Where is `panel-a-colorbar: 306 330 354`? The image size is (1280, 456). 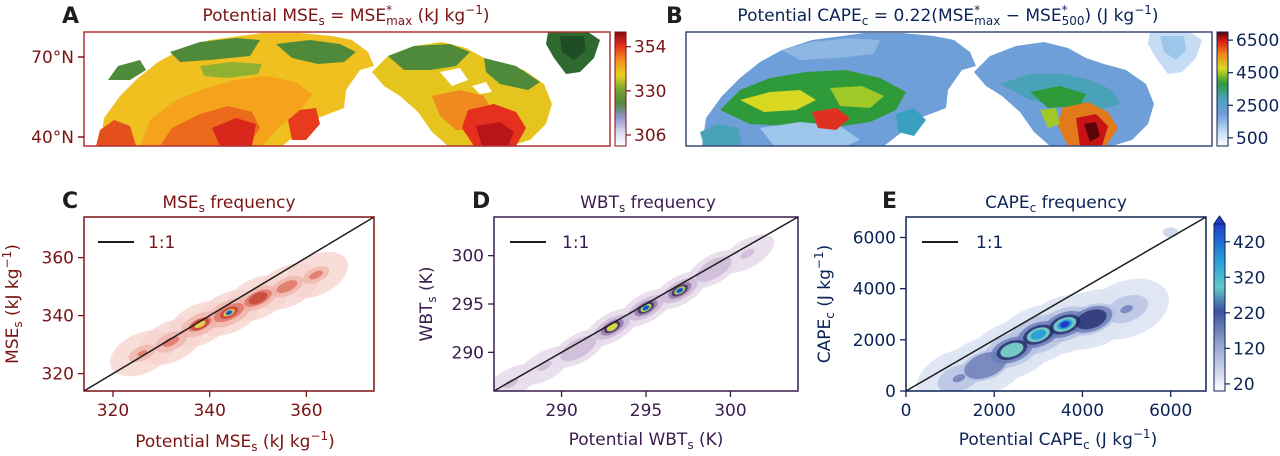
panel-a-colorbar: 306 330 354 is located at coordinates (640, 89).